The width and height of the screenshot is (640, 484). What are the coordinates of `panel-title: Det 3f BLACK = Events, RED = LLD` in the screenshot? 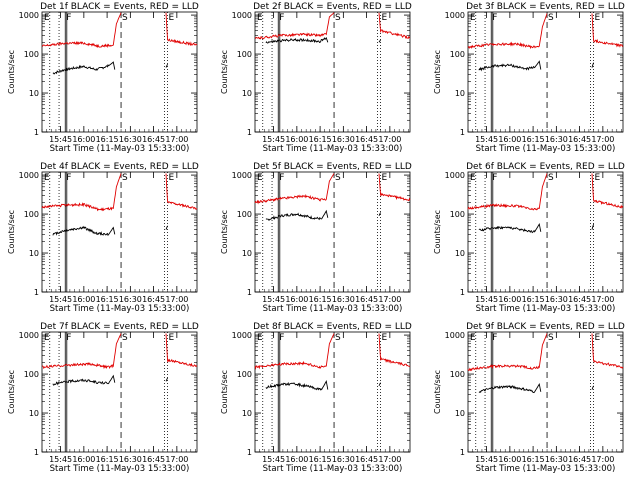 It's located at (545, 7).